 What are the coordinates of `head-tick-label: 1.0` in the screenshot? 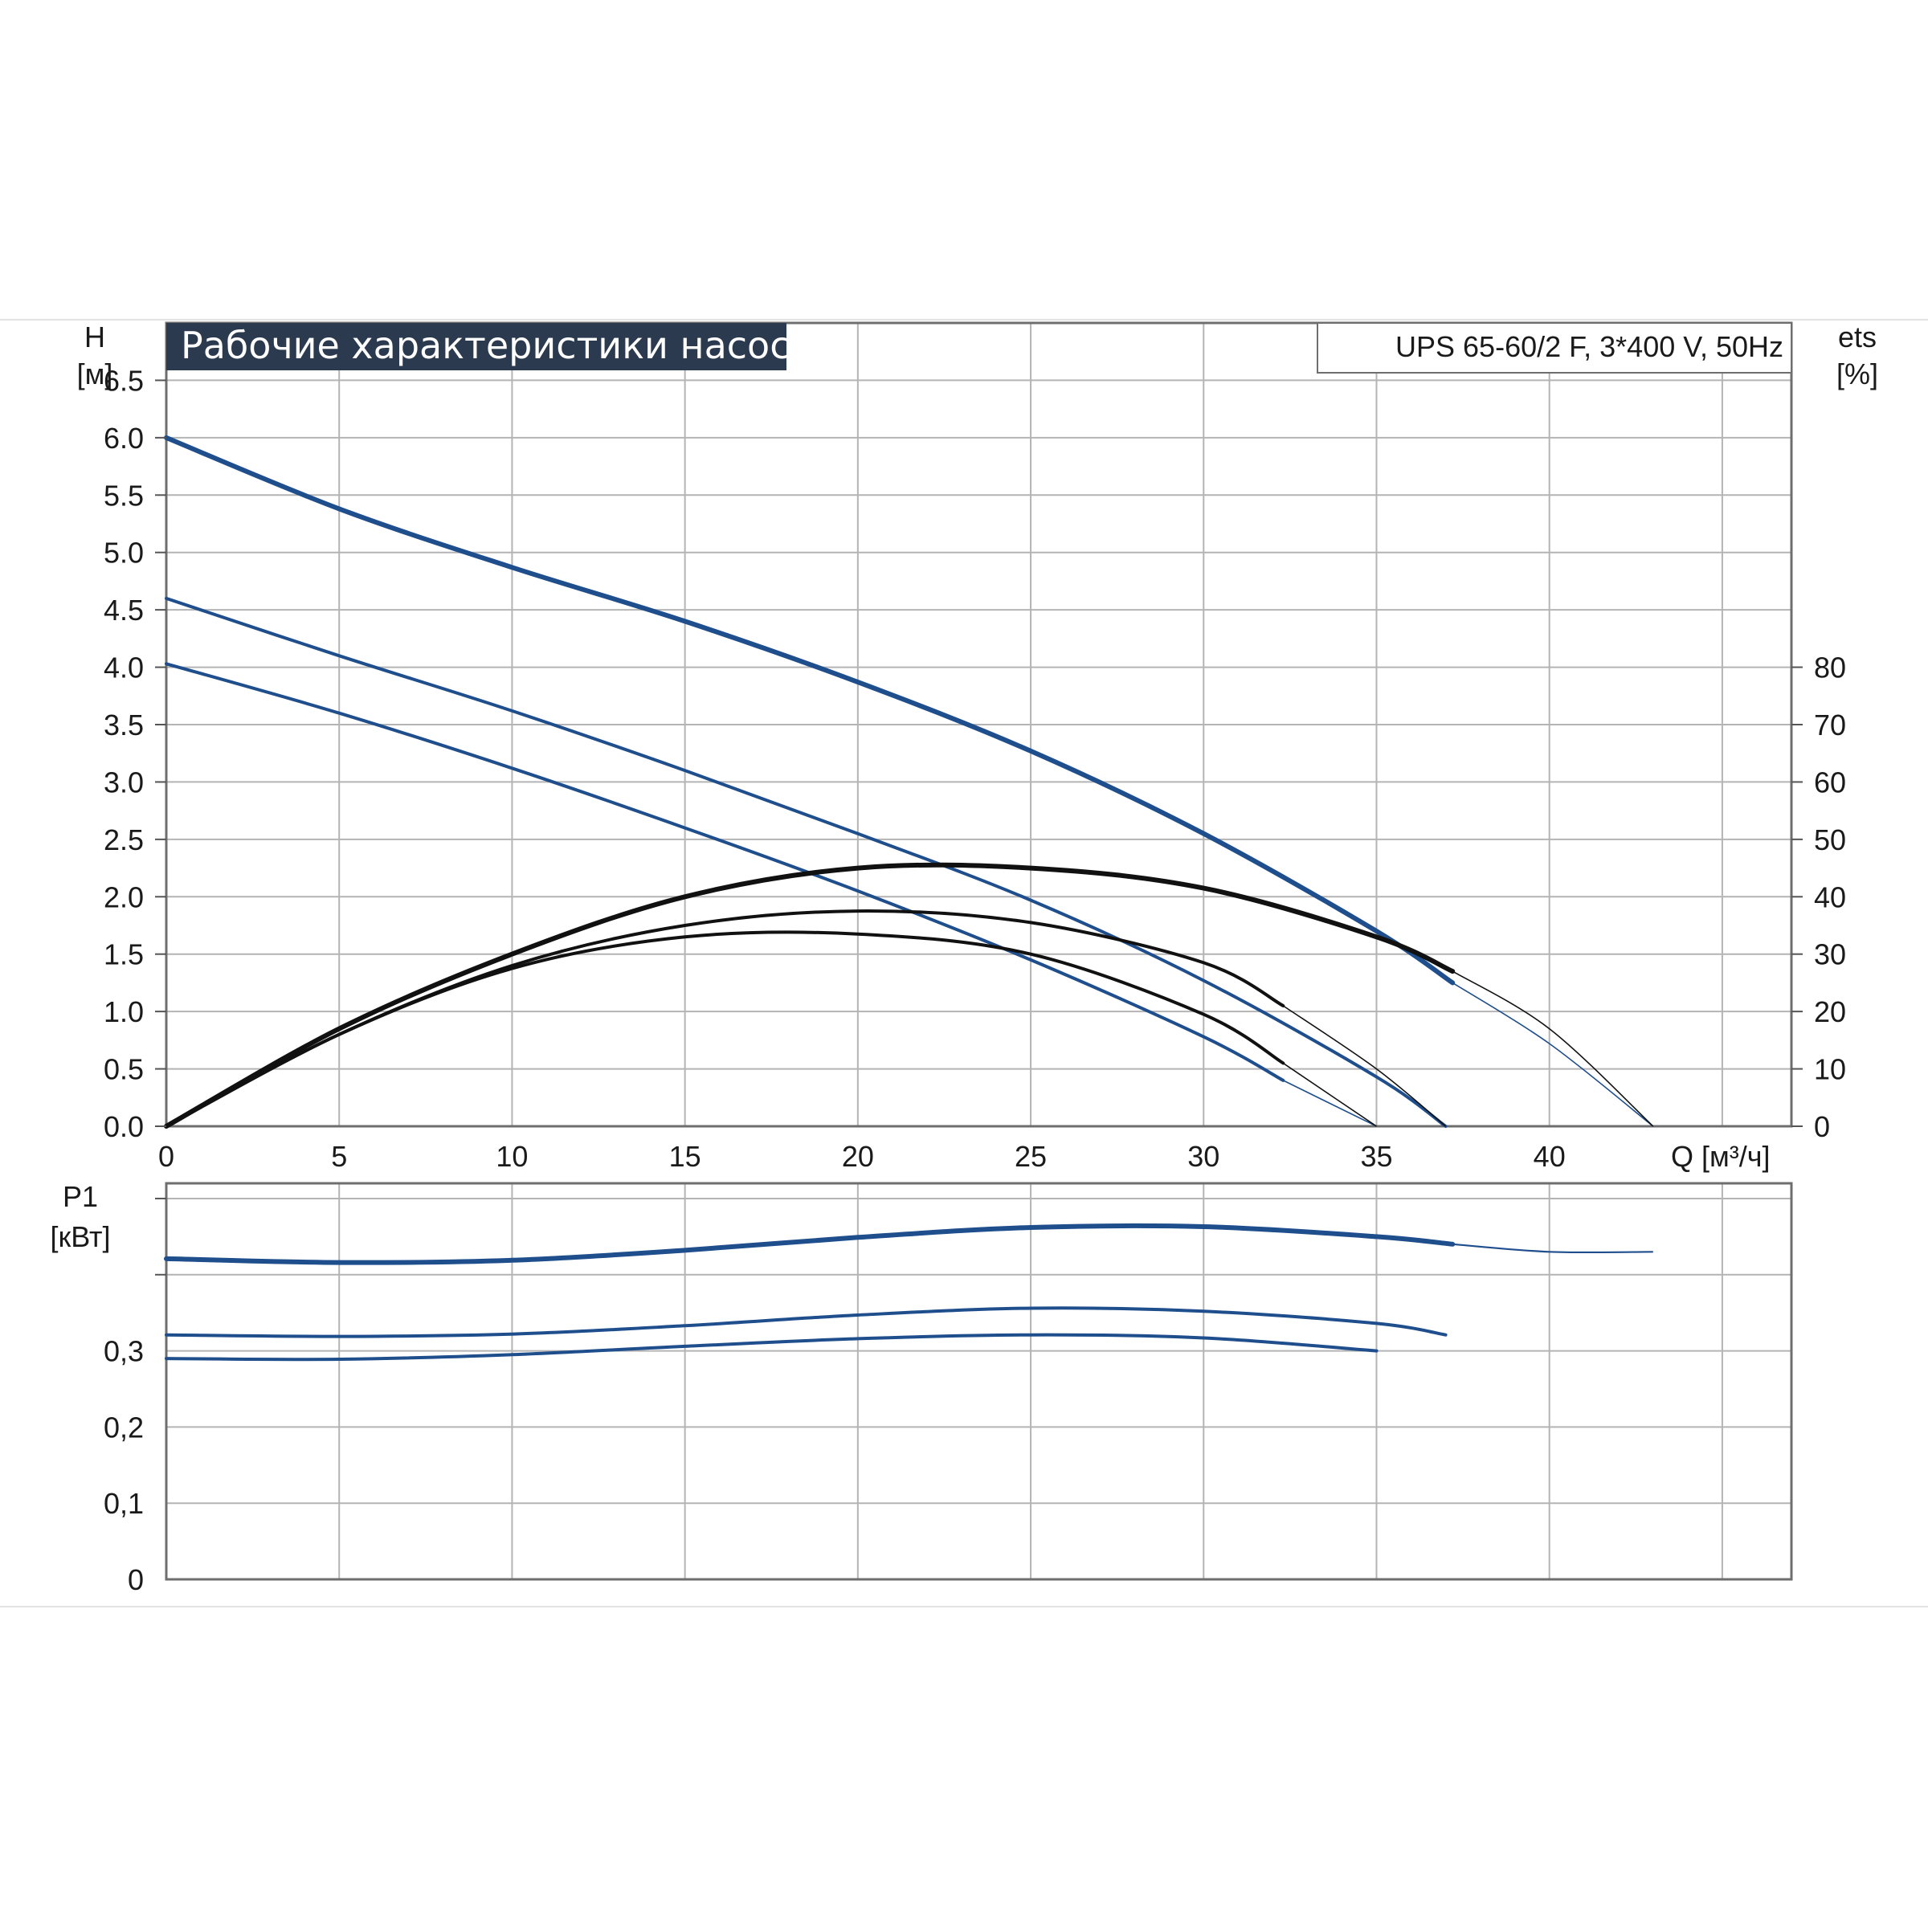 It's located at (124, 1012).